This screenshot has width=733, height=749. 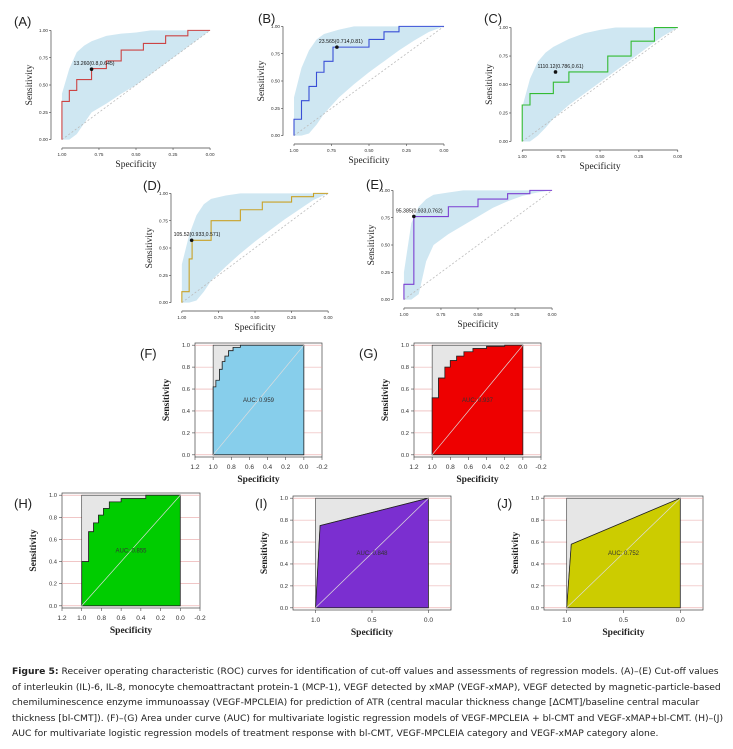 What do you see at coordinates (478, 401) in the screenshot?
I see `auc-label: AUC: 0.937` at bounding box center [478, 401].